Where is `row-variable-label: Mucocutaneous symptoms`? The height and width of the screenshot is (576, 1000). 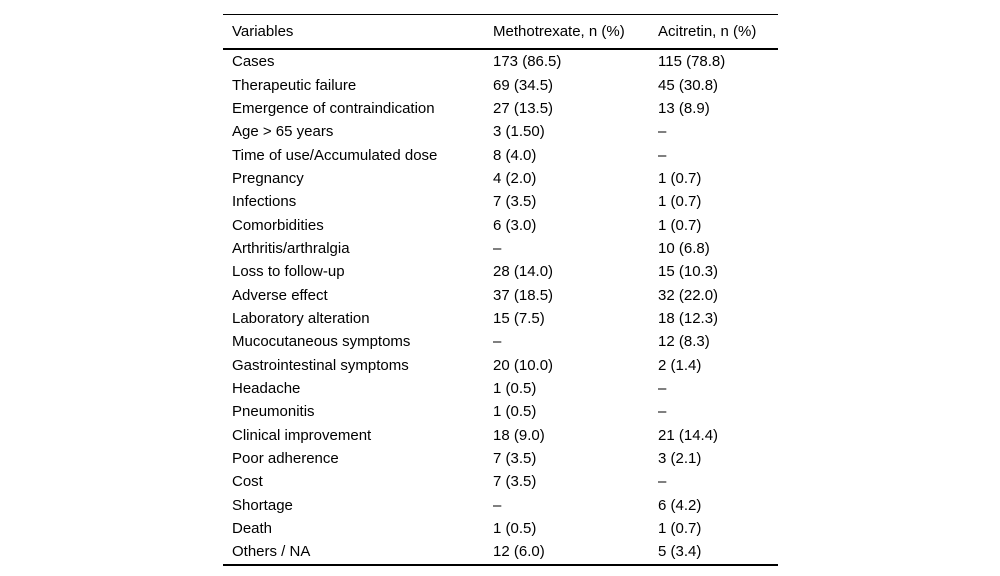
row-variable-label: Mucocutaneous symptoms is located at coordinates (321, 342).